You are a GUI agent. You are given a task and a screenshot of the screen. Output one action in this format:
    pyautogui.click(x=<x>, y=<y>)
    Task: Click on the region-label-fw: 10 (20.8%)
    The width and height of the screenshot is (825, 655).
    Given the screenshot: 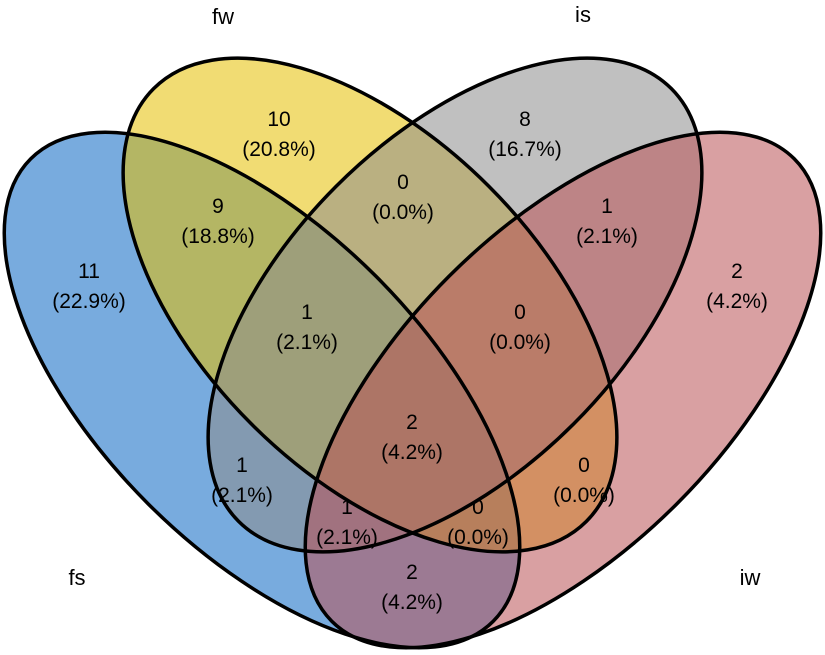 What is the action you would take?
    pyautogui.click(x=279, y=135)
    